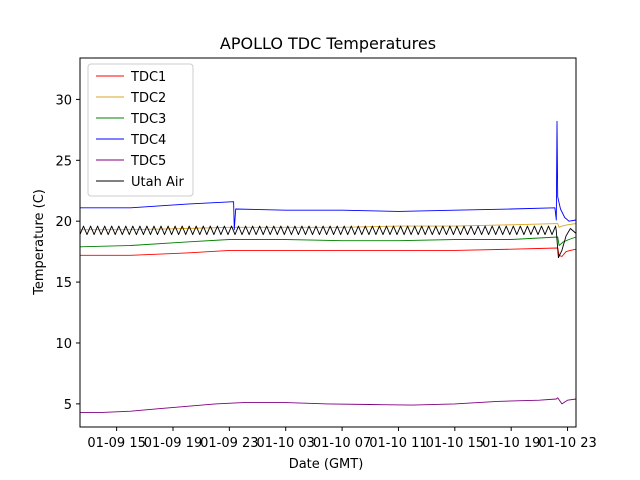  What do you see at coordinates (326, 464) in the screenshot?
I see `x-axis-label: Date (GMT)` at bounding box center [326, 464].